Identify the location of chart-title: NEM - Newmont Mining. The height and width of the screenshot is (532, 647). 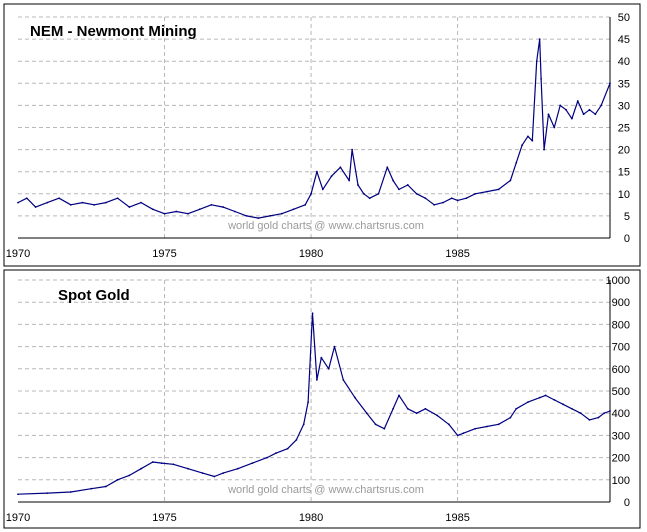
(113, 31).